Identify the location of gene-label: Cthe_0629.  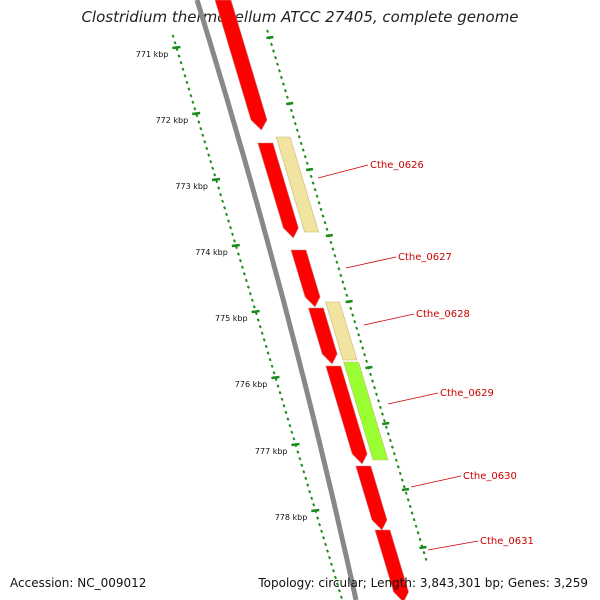
(467, 393).